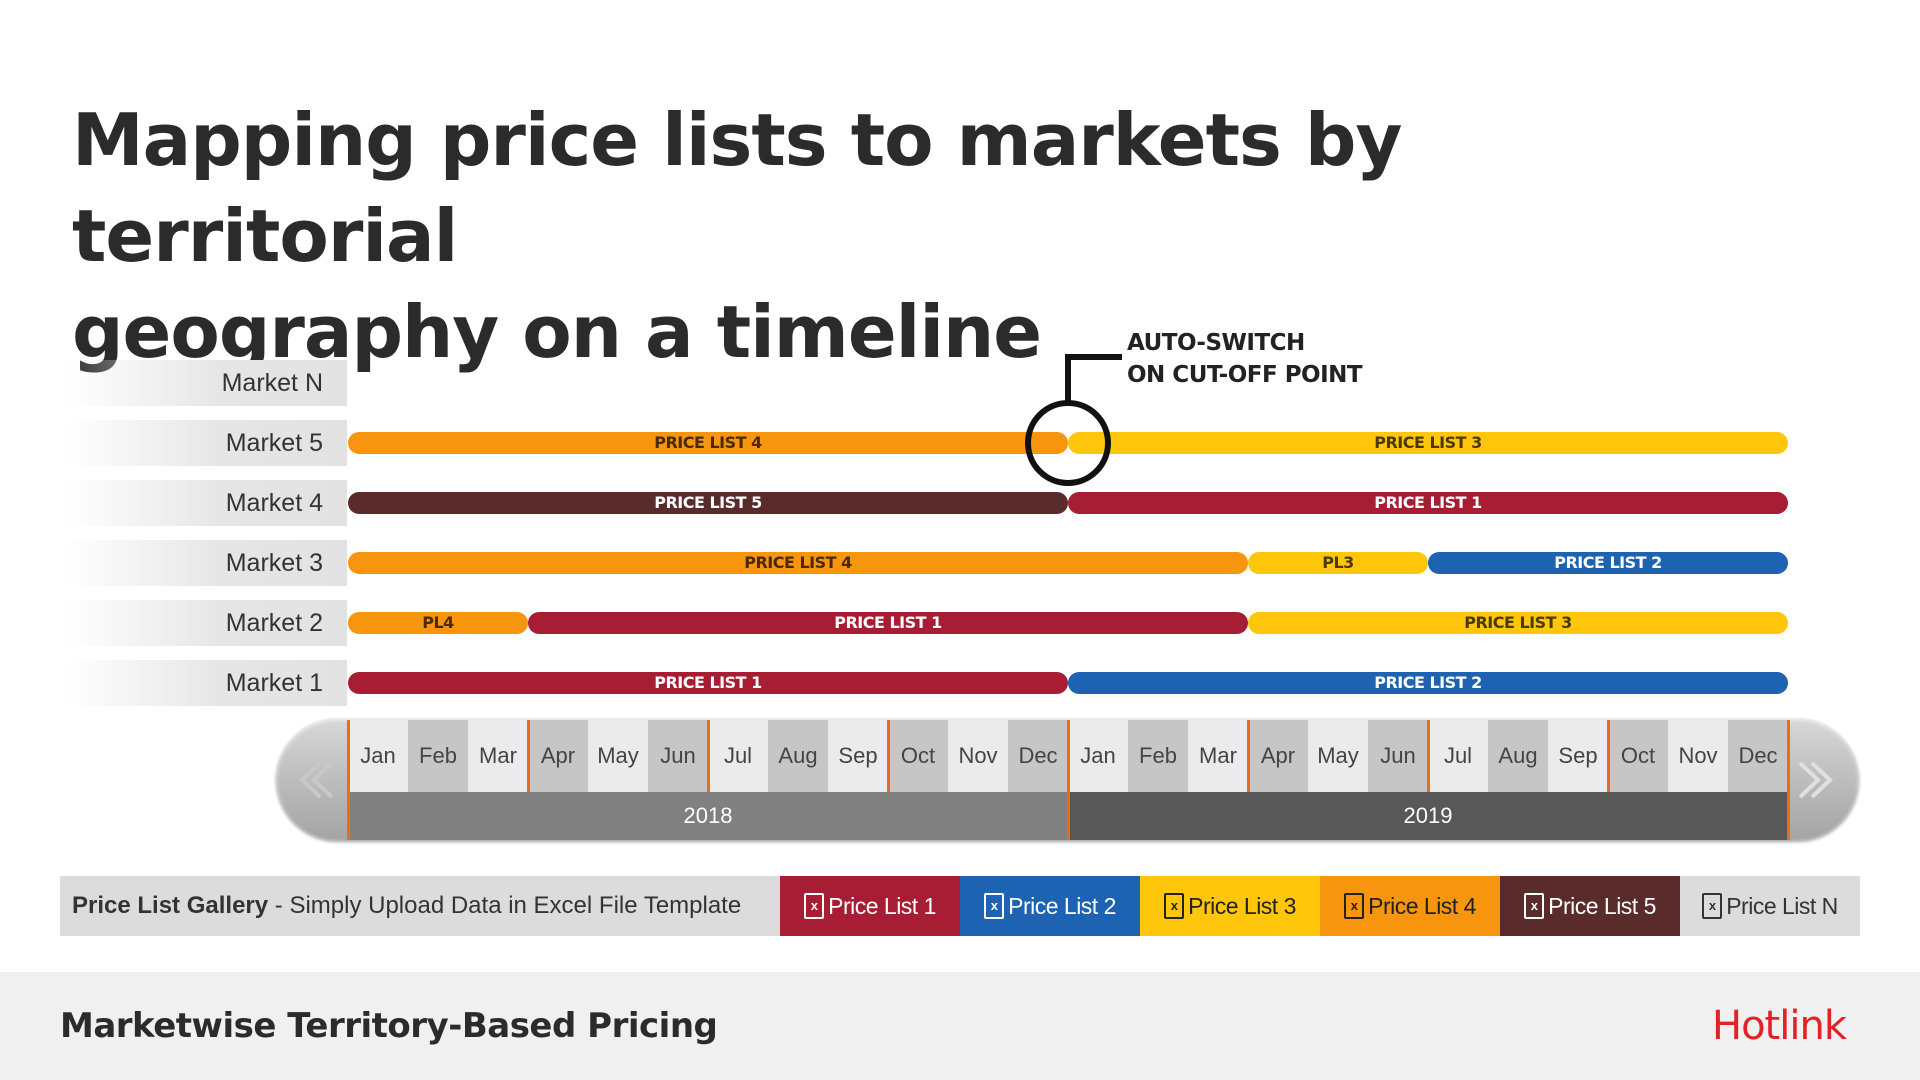  I want to click on year-band: 2018, so click(708, 816).